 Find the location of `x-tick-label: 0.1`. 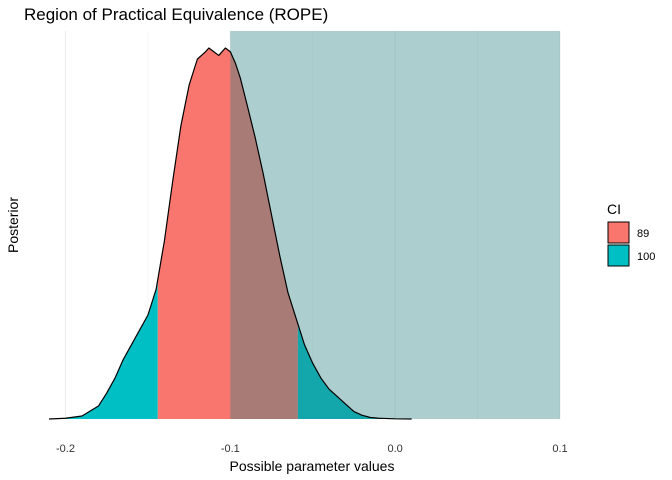

x-tick-label: 0.1 is located at coordinates (559, 449).